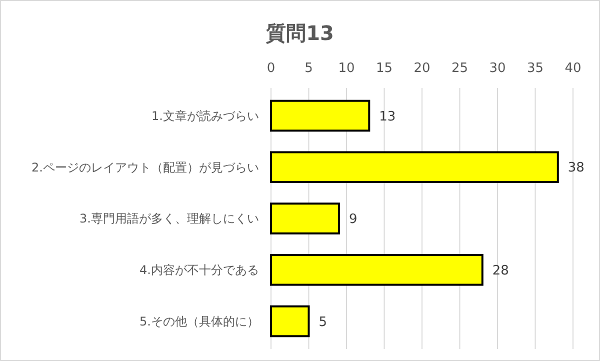 This screenshot has width=600, height=361. Describe the element at coordinates (500, 270) in the screenshot. I see `data-label: 28` at that location.